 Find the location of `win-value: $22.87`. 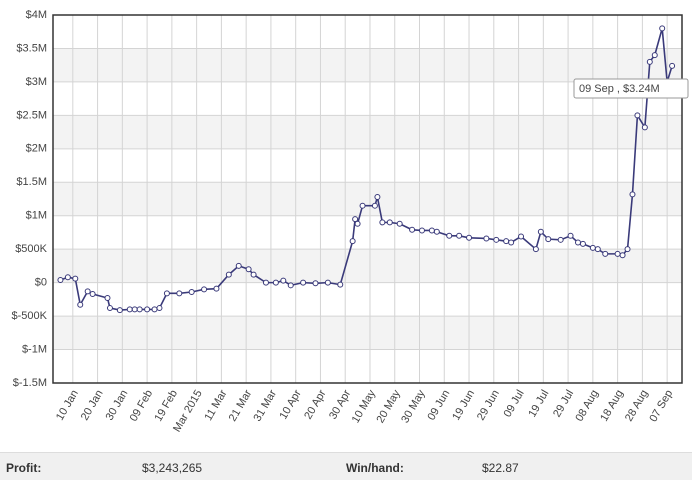

win-value: $22.87 is located at coordinates (500, 468).